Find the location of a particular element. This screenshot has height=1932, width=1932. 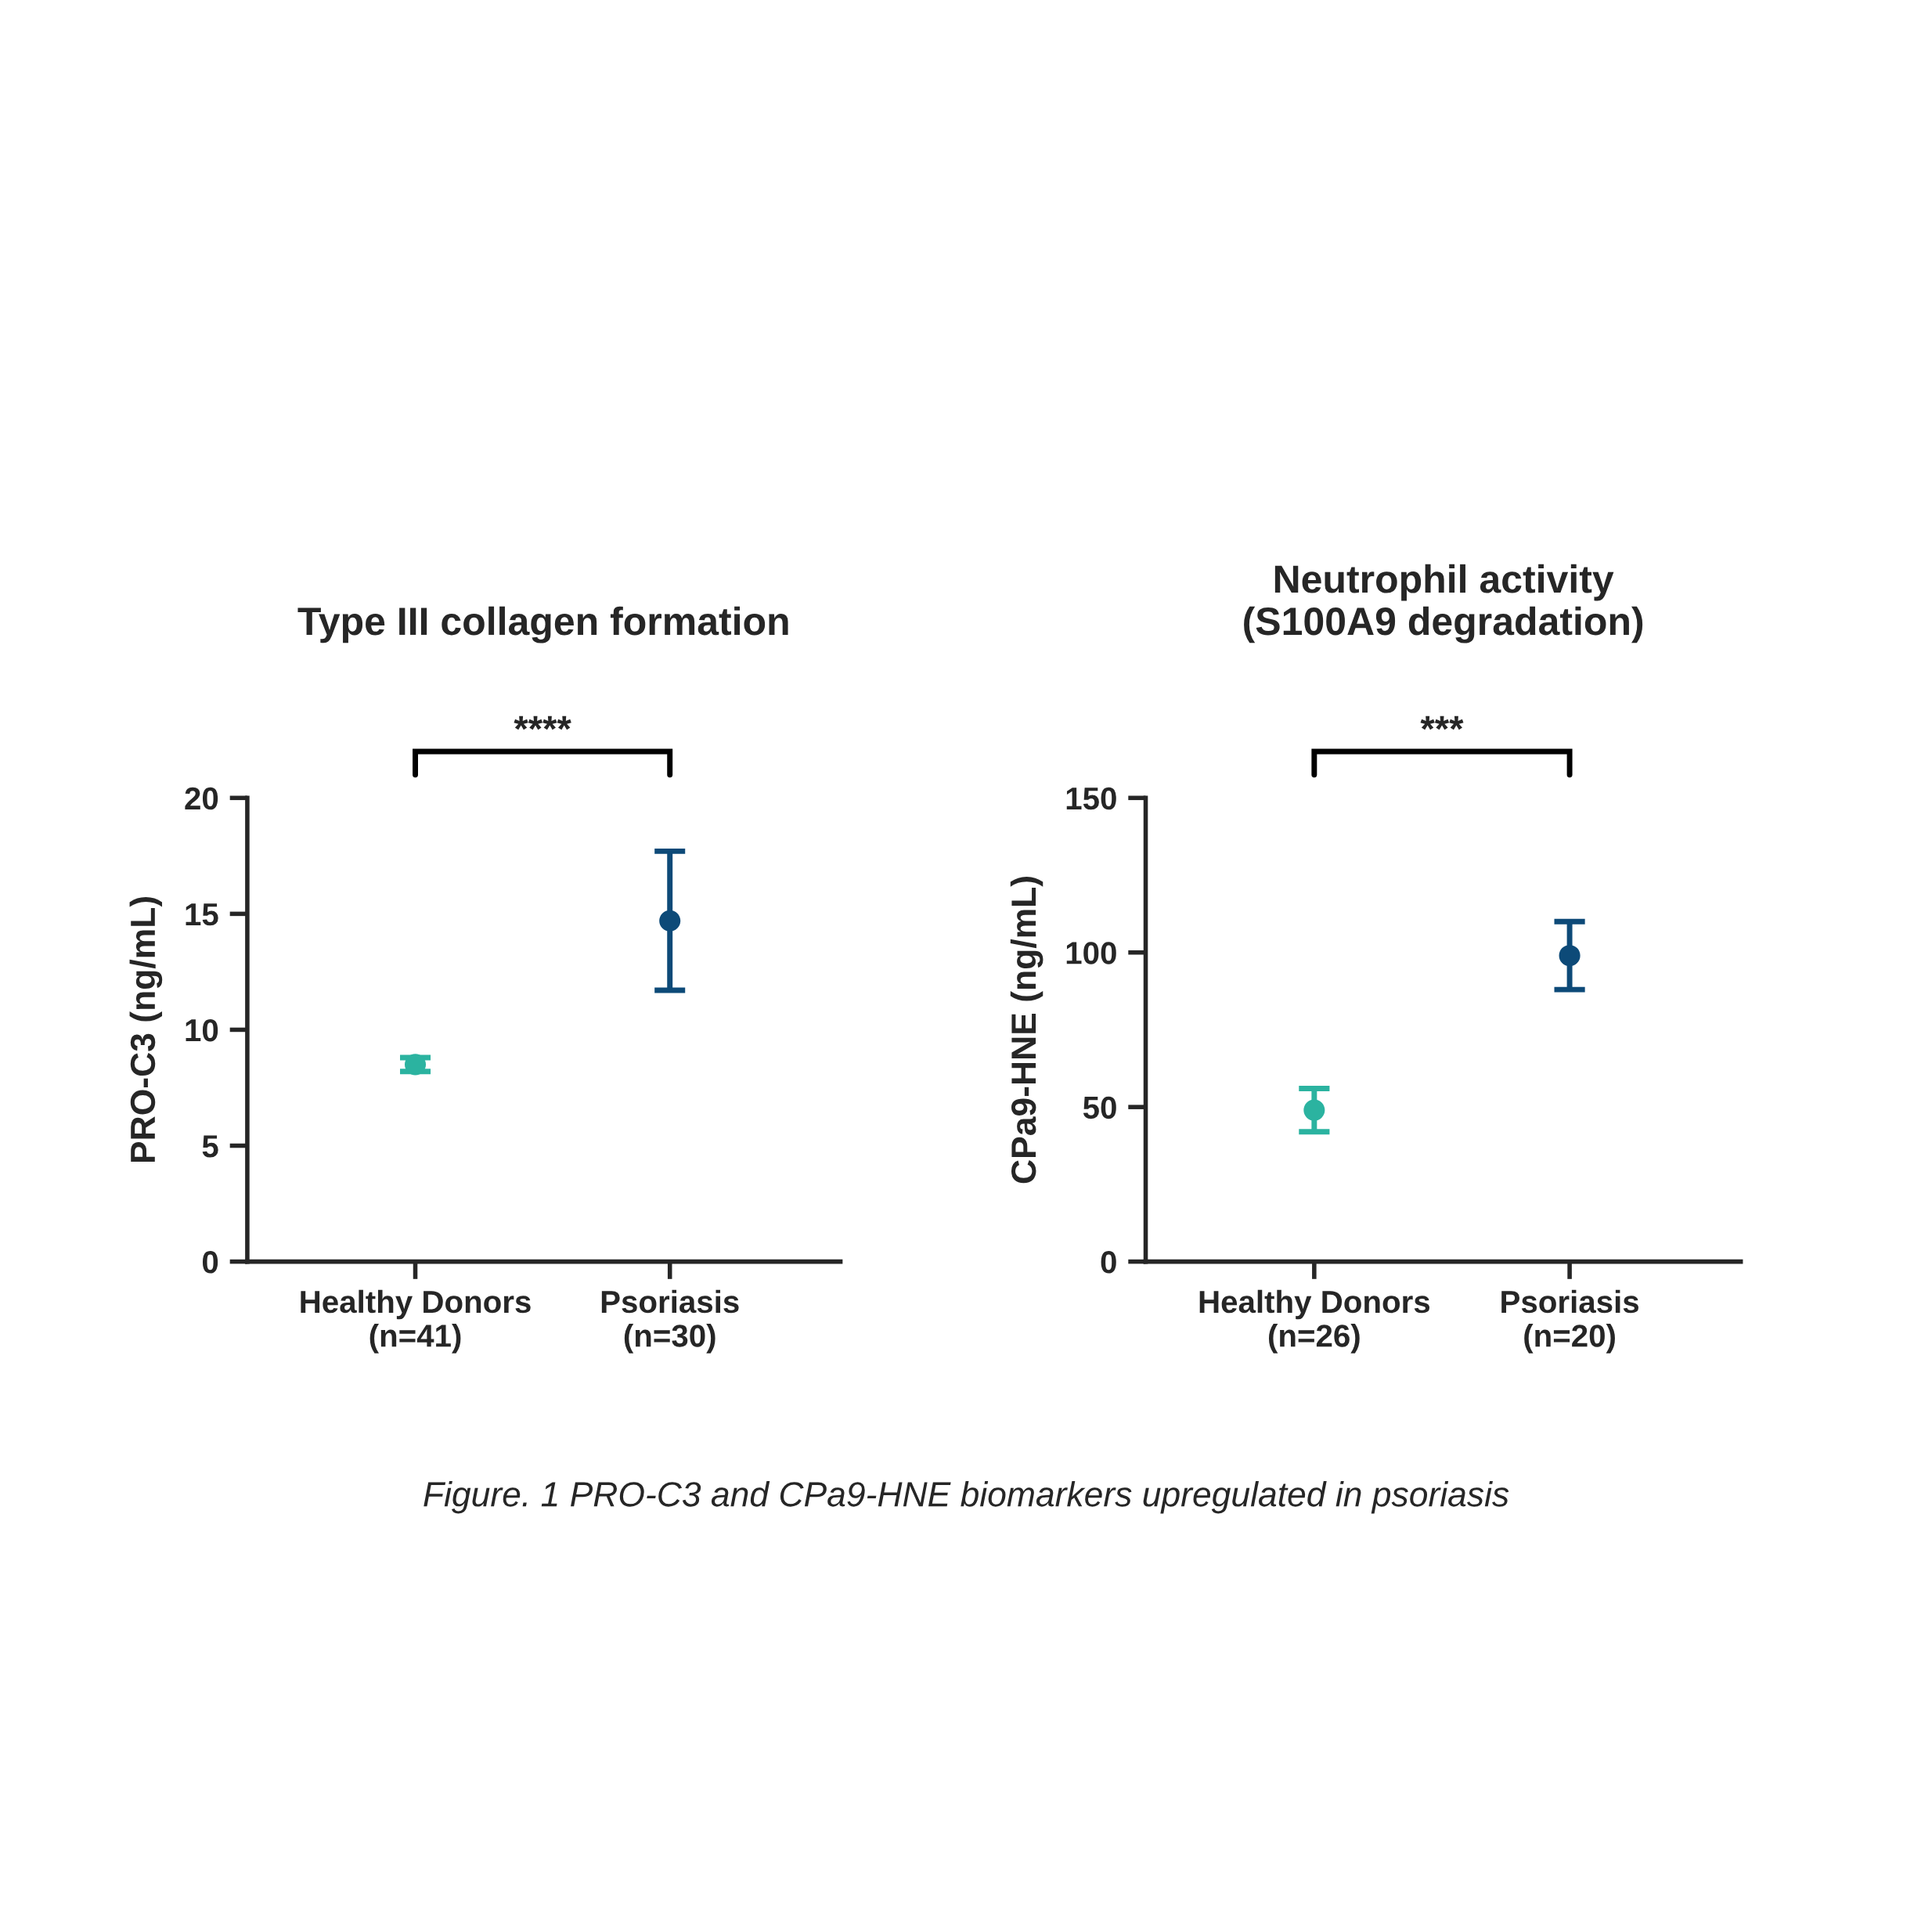

y-tick-label: 5 is located at coordinates (210, 1146).